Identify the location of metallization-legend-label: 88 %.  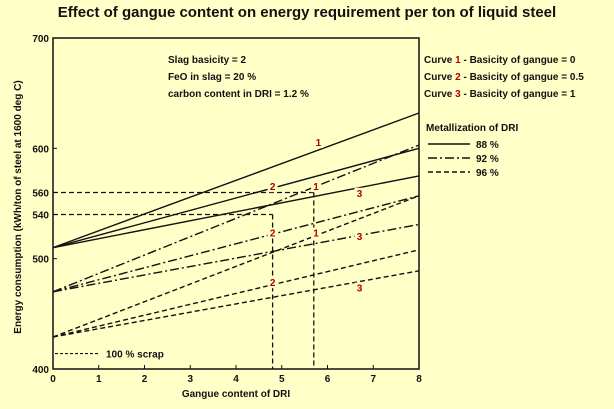
(487, 145).